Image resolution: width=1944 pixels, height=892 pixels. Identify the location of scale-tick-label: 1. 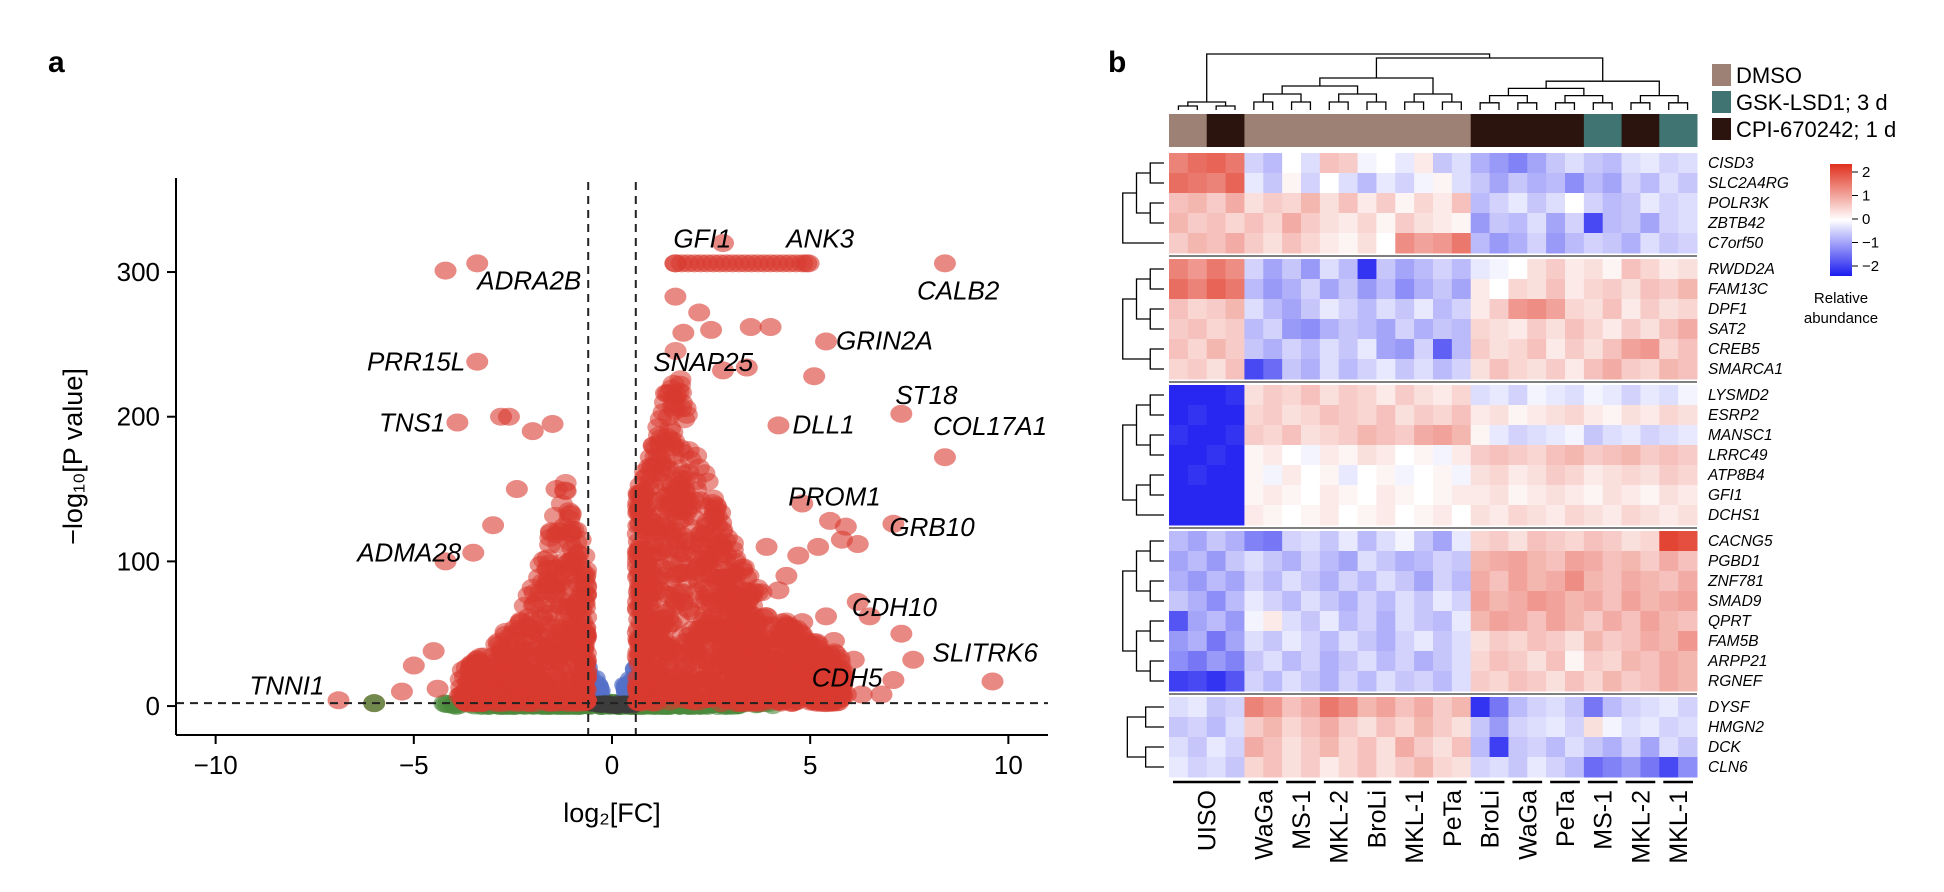
(1866, 196).